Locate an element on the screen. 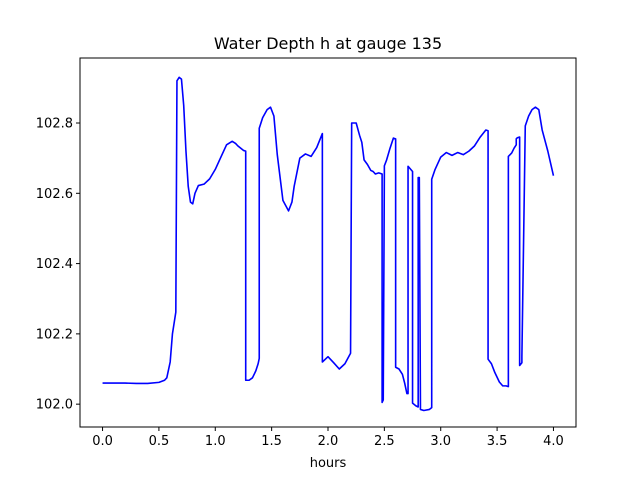 The height and width of the screenshot is (480, 640). y-tick-label: 102.6 is located at coordinates (54, 194).